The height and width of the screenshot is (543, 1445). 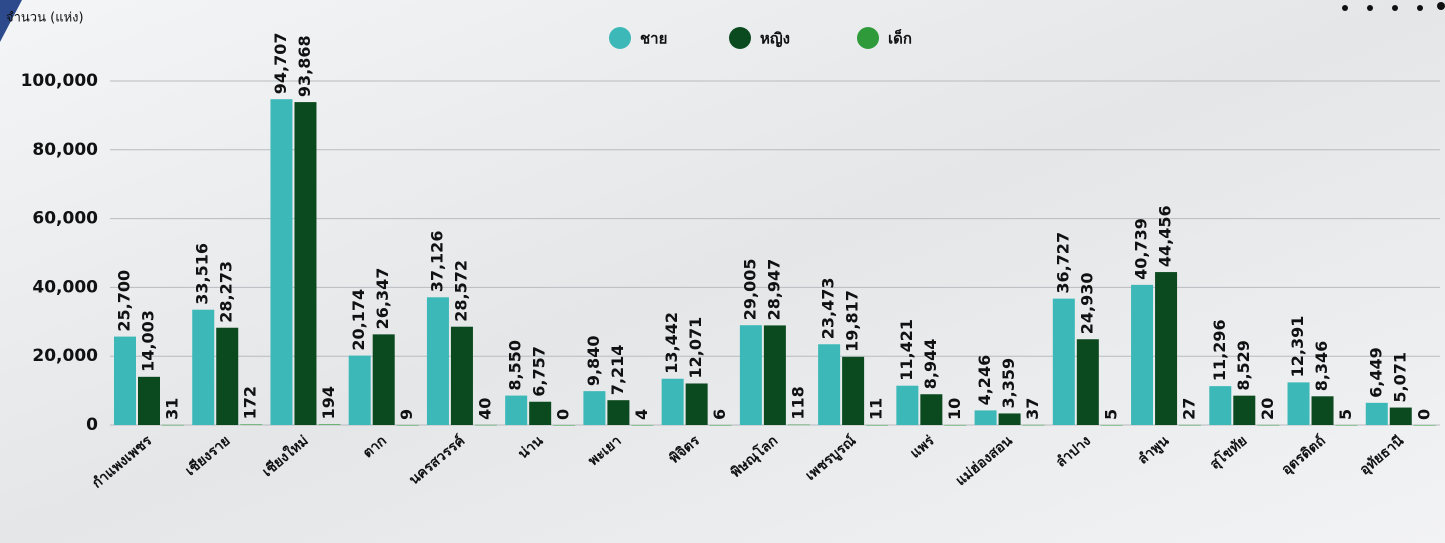 I want to click on value-label: 33,516, so click(x=202, y=274).